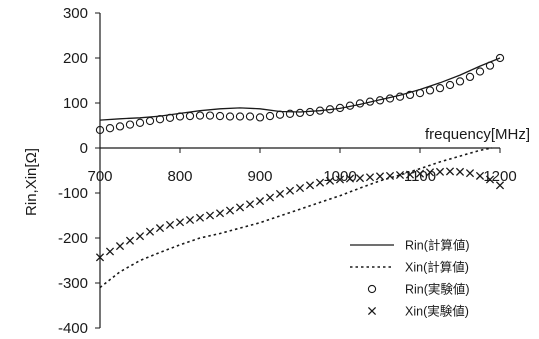  I want to click on rin-calculated-line, so click(300, 89).